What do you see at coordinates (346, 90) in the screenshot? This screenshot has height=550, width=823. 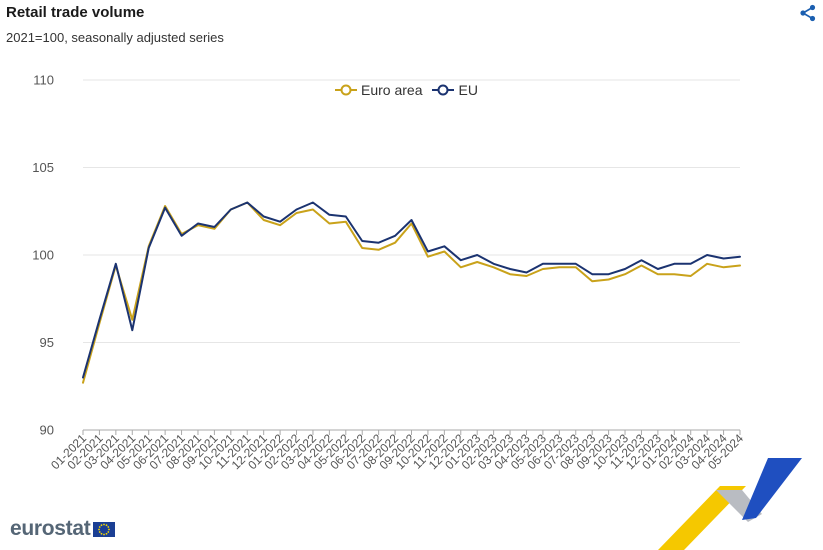 I see `euro-area-marker-icon` at bounding box center [346, 90].